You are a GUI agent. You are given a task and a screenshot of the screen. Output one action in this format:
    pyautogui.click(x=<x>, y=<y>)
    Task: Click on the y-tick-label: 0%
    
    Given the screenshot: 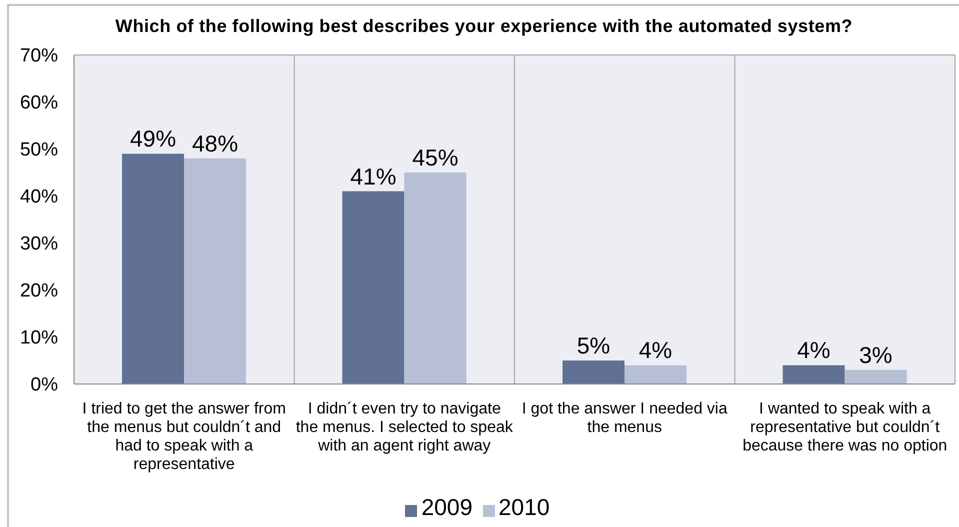 What is the action you would take?
    pyautogui.click(x=44, y=385)
    